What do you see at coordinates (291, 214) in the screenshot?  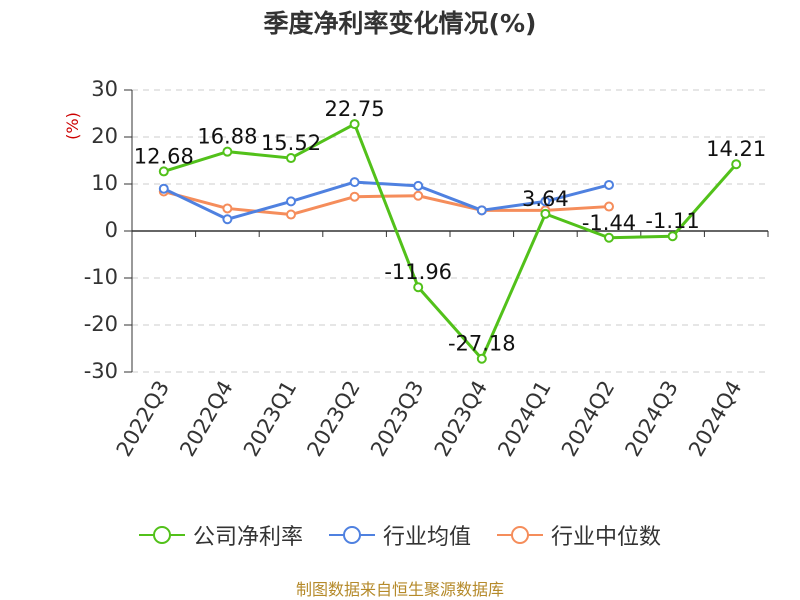 I see `data-point-2-2023Q1` at bounding box center [291, 214].